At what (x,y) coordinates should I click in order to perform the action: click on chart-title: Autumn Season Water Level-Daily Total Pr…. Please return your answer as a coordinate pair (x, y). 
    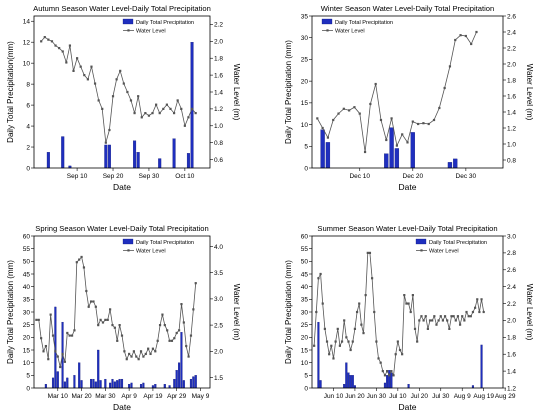
    Looking at the image, I should click on (122, 8).